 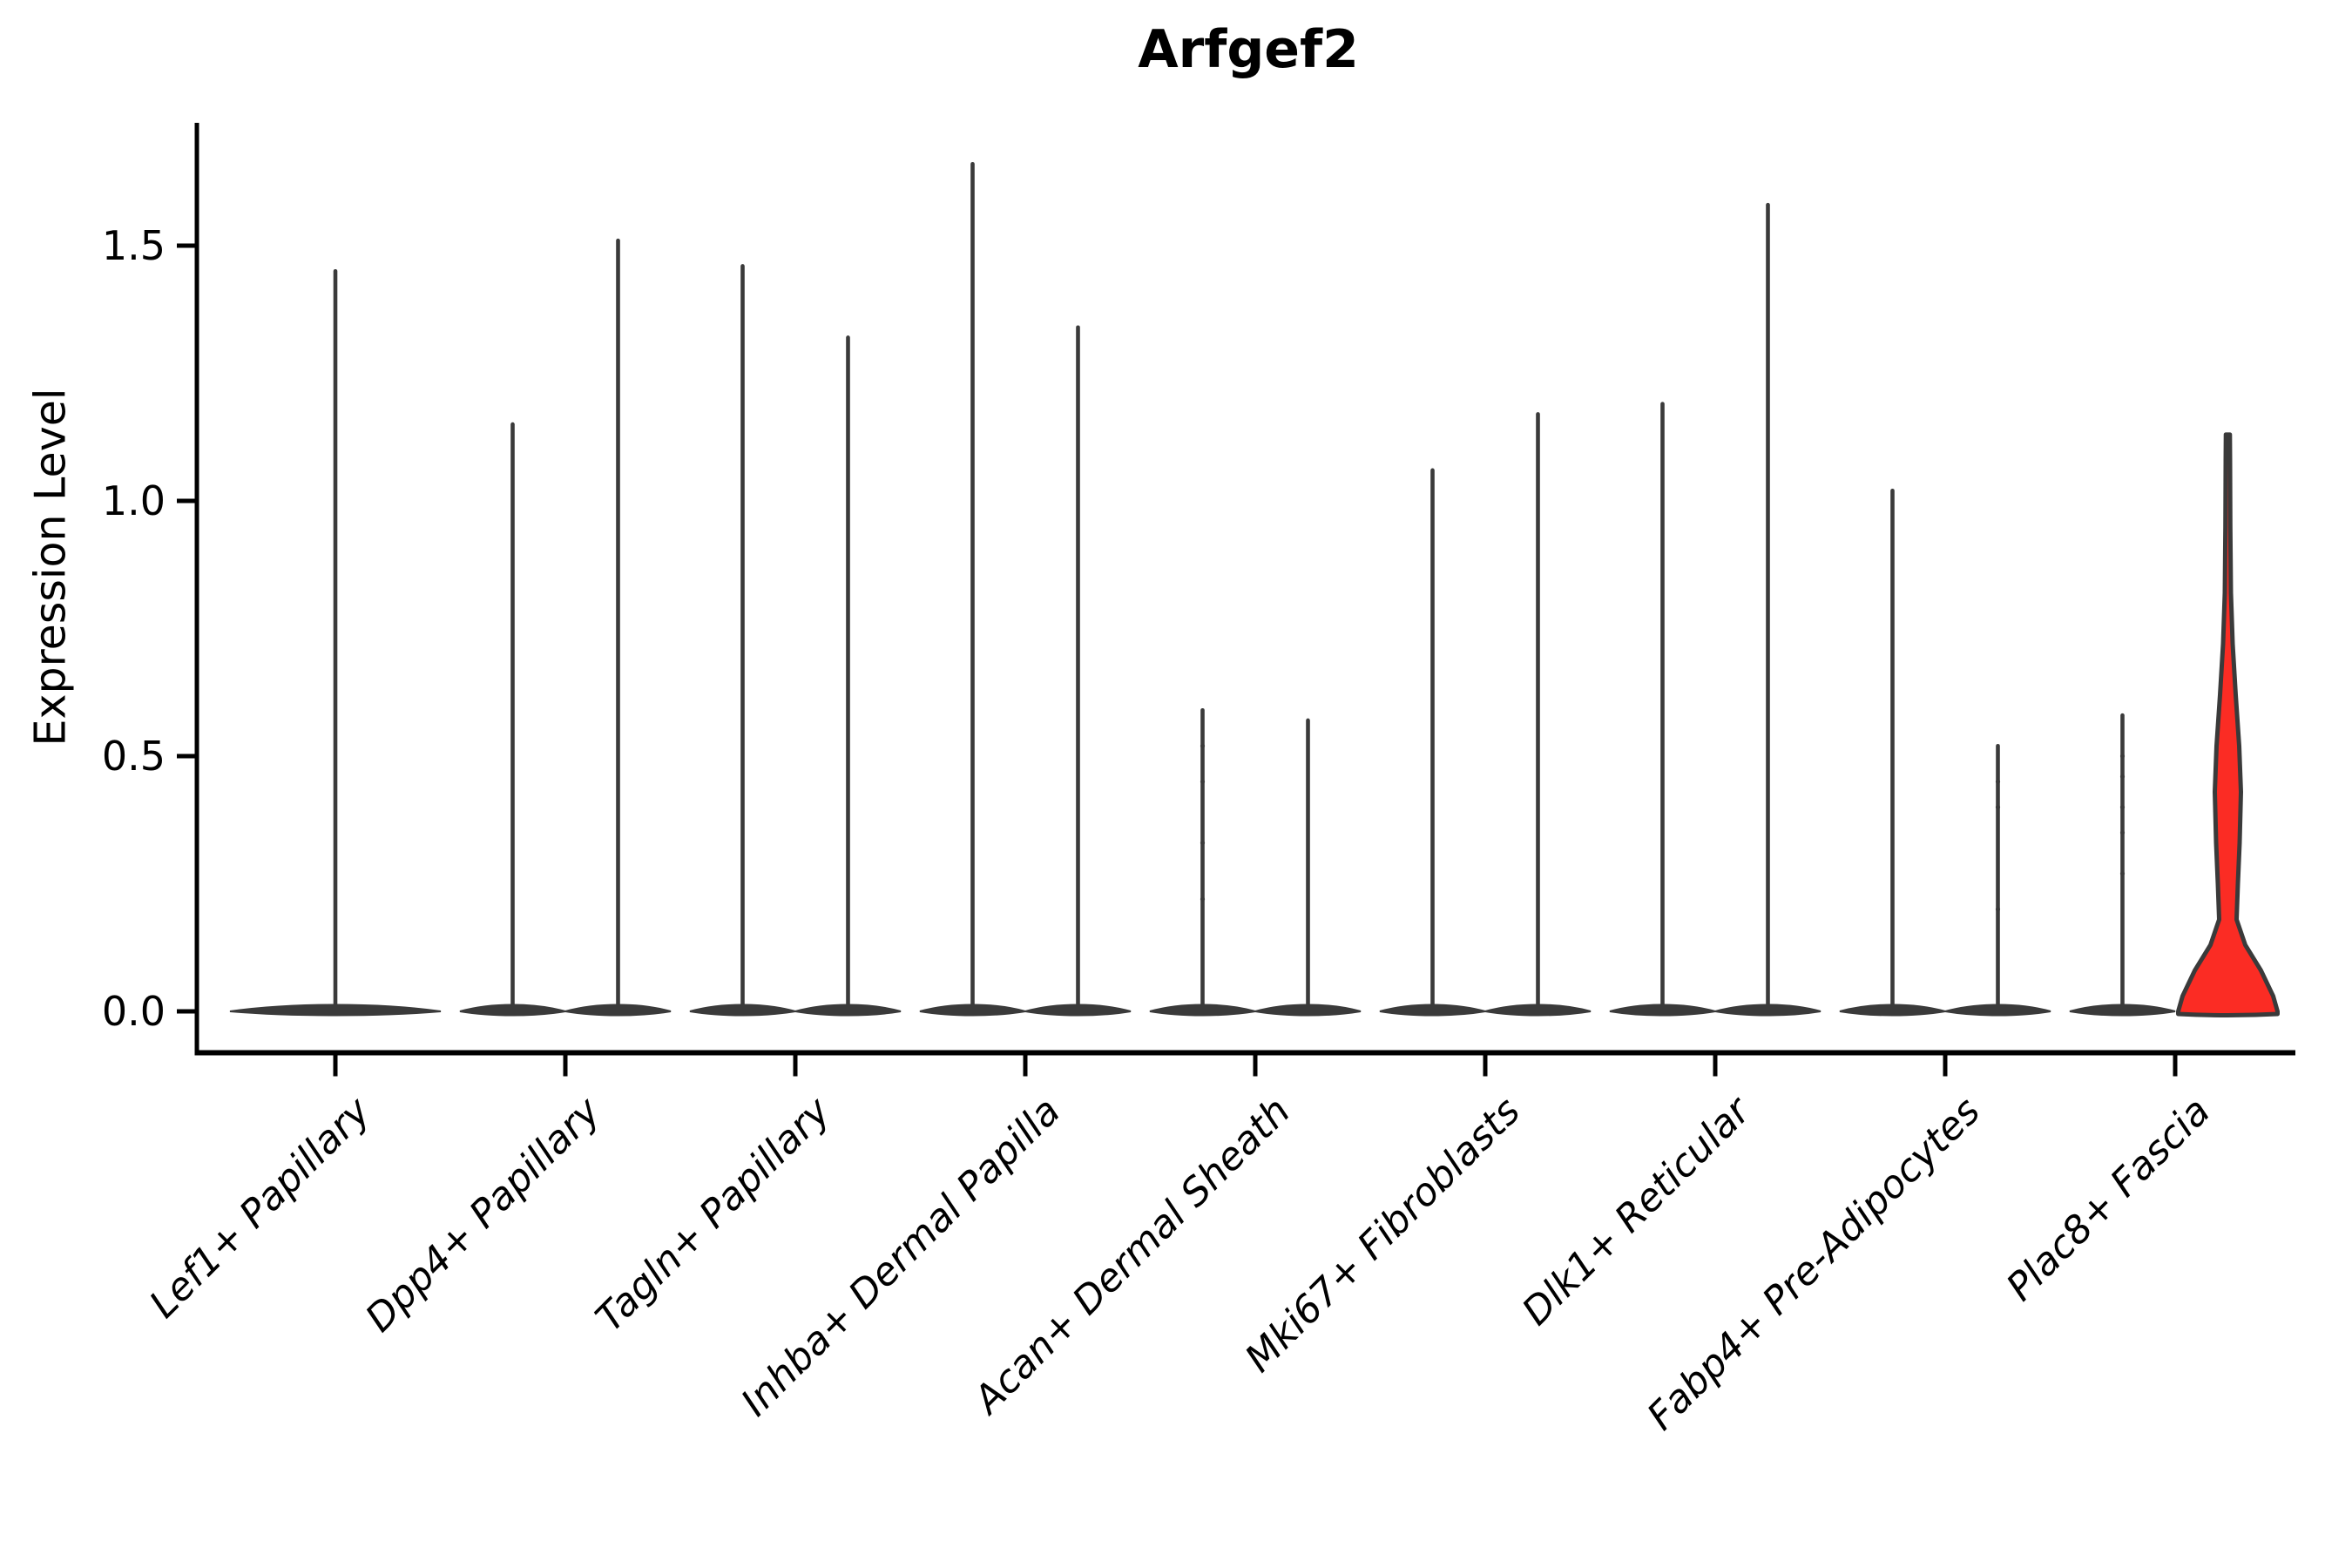 What do you see at coordinates (134, 500) in the screenshot?
I see `y-tick-label: 1.0` at bounding box center [134, 500].